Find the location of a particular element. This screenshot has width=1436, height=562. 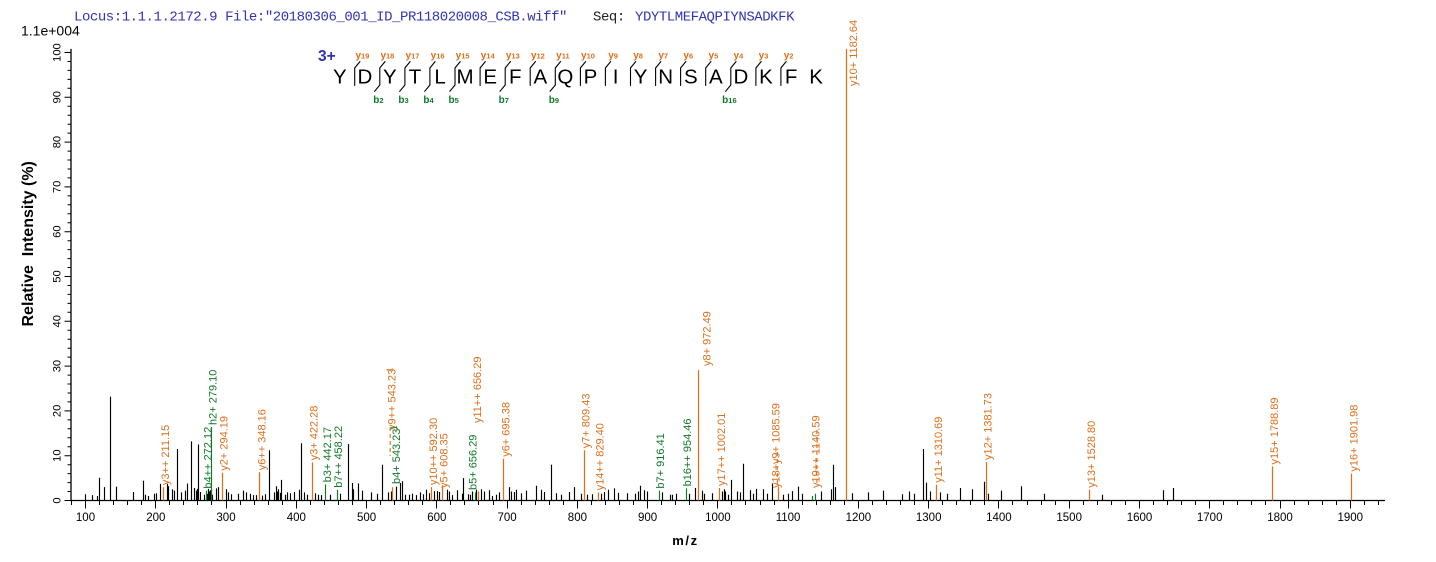

svg-text: m/z is located at coordinates (685, 540).